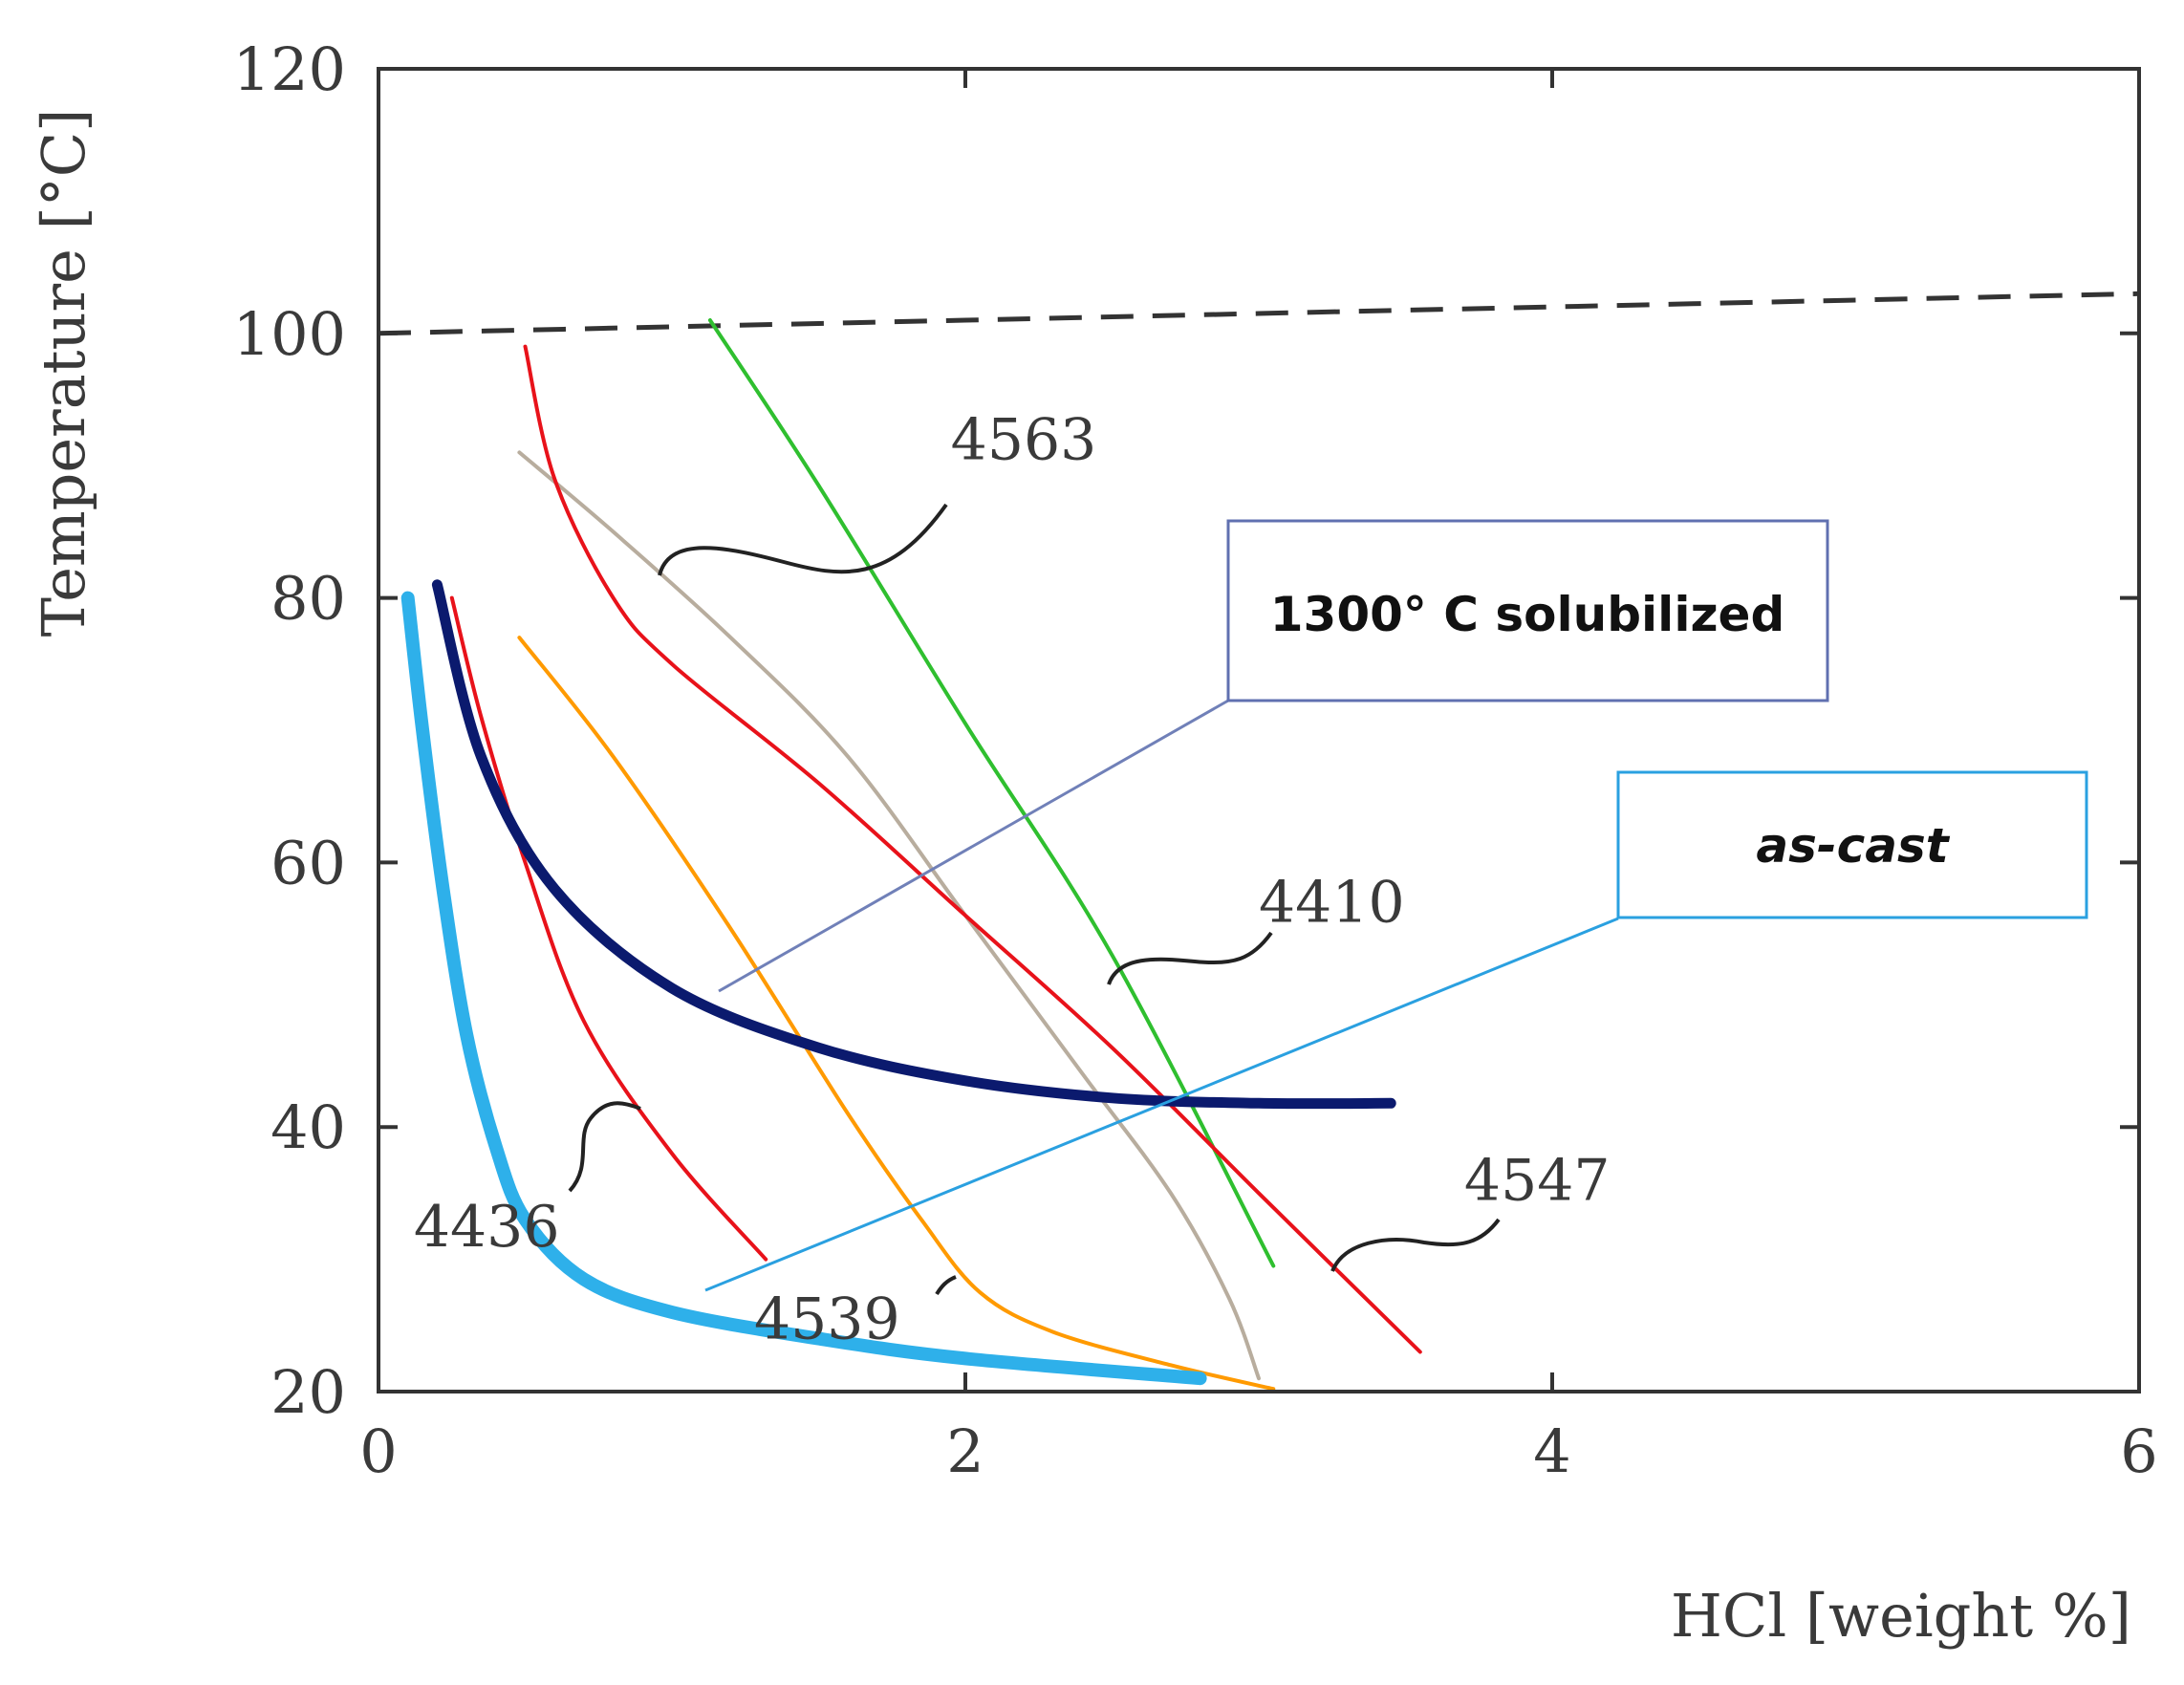 This screenshot has height=1685, width=2184. Describe the element at coordinates (1537, 1180) in the screenshot. I see `curve-label-4547: 4547` at that location.